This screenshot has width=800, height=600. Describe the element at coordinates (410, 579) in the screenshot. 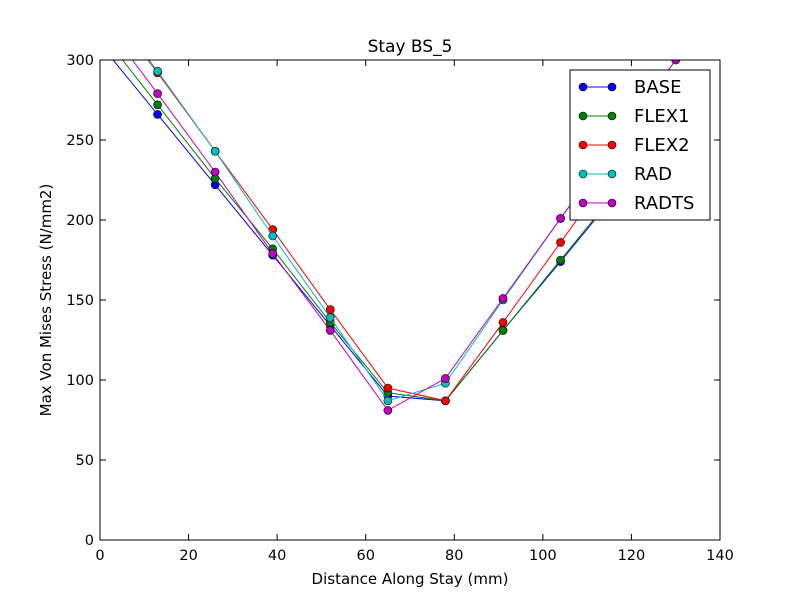

I see `x-axis-title: Distance Along Stay (mm)` at that location.